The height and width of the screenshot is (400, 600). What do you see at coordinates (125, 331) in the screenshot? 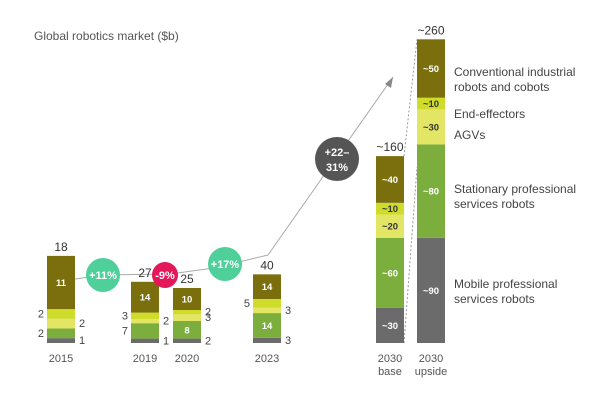
I see `segment-label: 7` at bounding box center [125, 331].